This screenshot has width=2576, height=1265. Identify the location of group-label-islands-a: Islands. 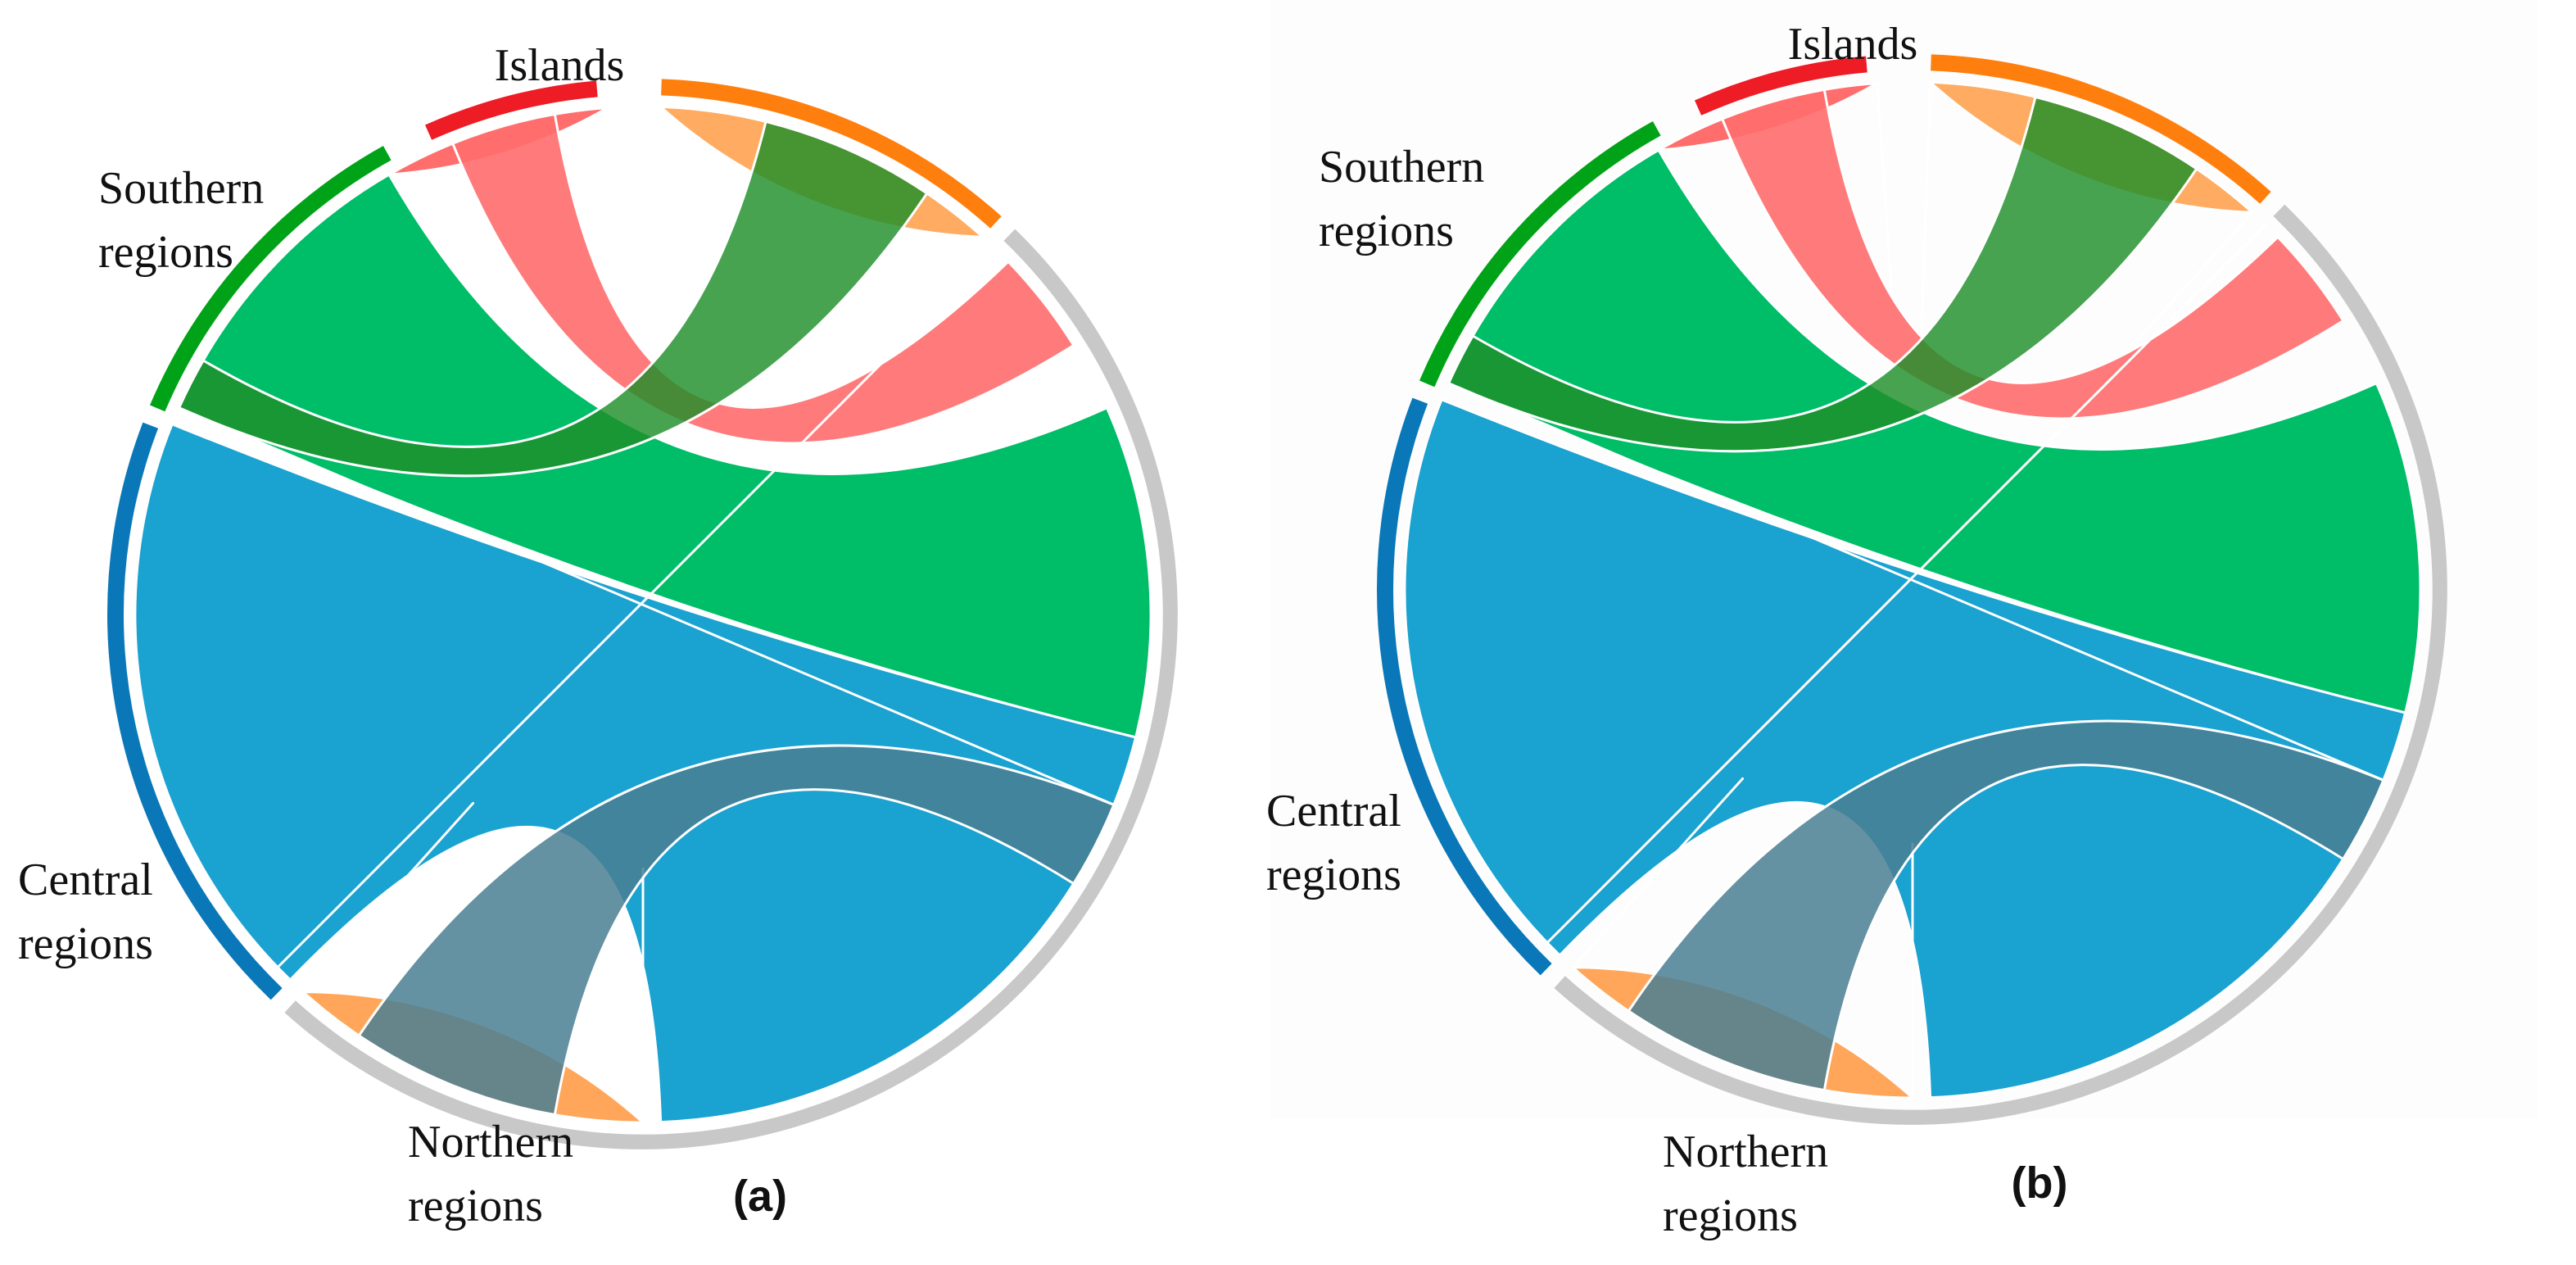
(560, 65).